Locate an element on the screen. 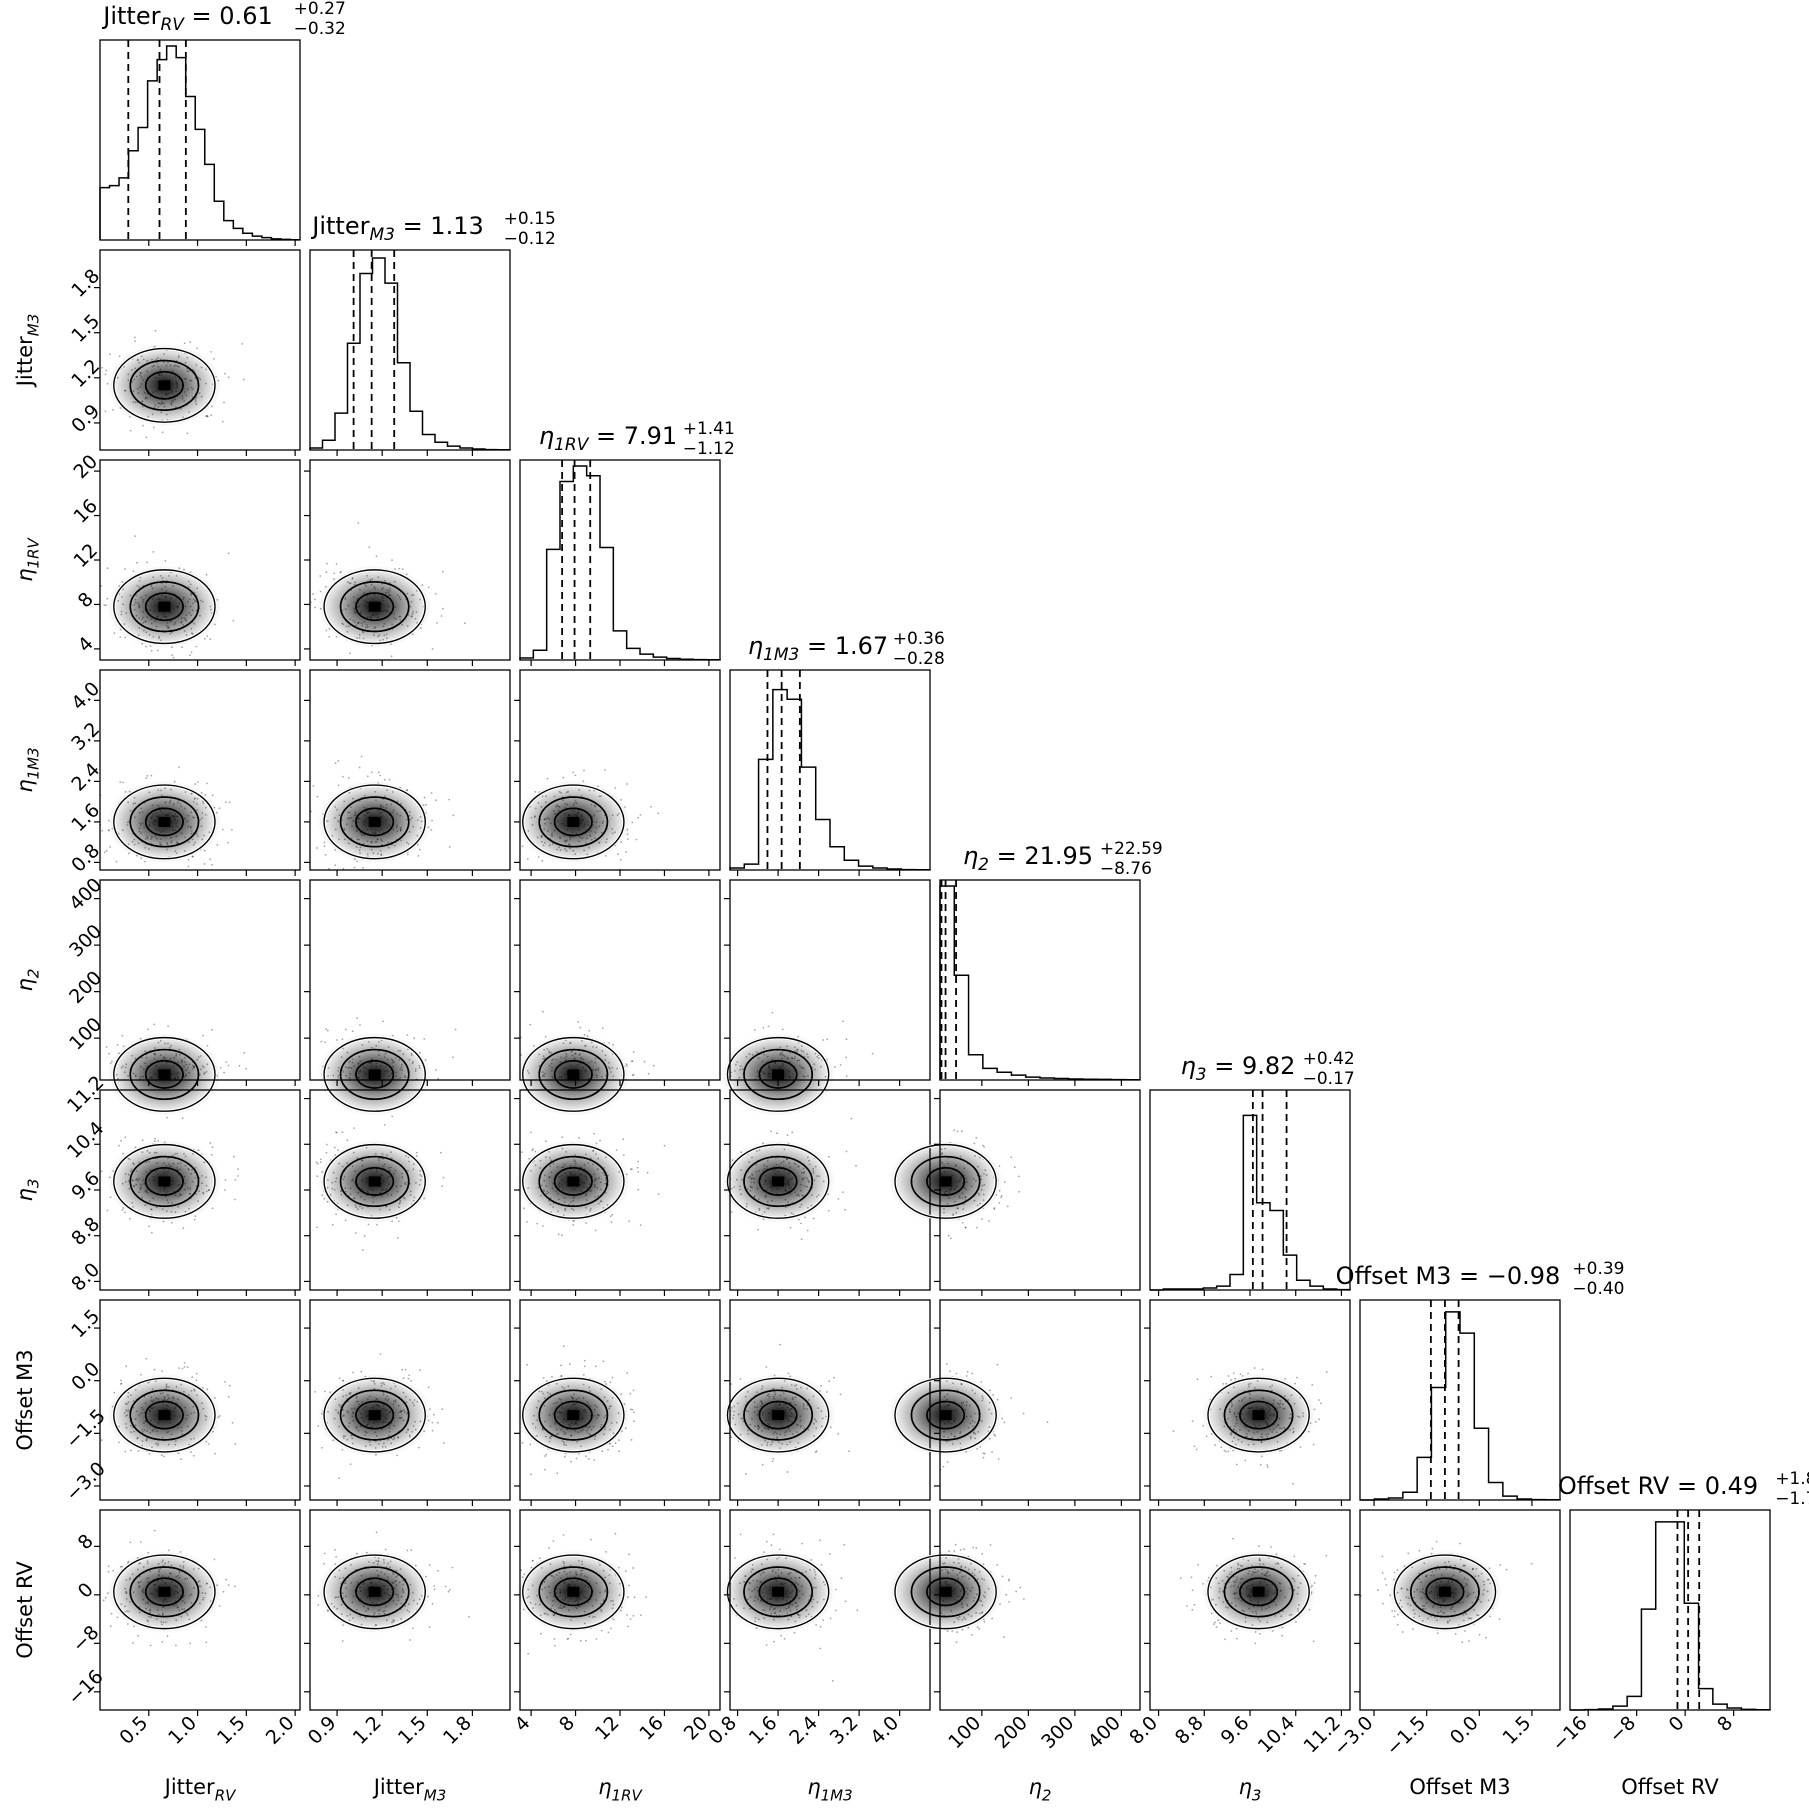  scatter-panel-jitter_m3-eta1_m3 is located at coordinates (407, 773).